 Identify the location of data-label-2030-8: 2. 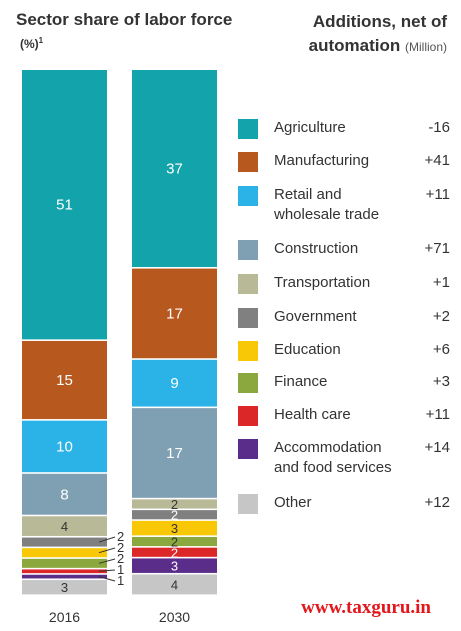
(174, 552).